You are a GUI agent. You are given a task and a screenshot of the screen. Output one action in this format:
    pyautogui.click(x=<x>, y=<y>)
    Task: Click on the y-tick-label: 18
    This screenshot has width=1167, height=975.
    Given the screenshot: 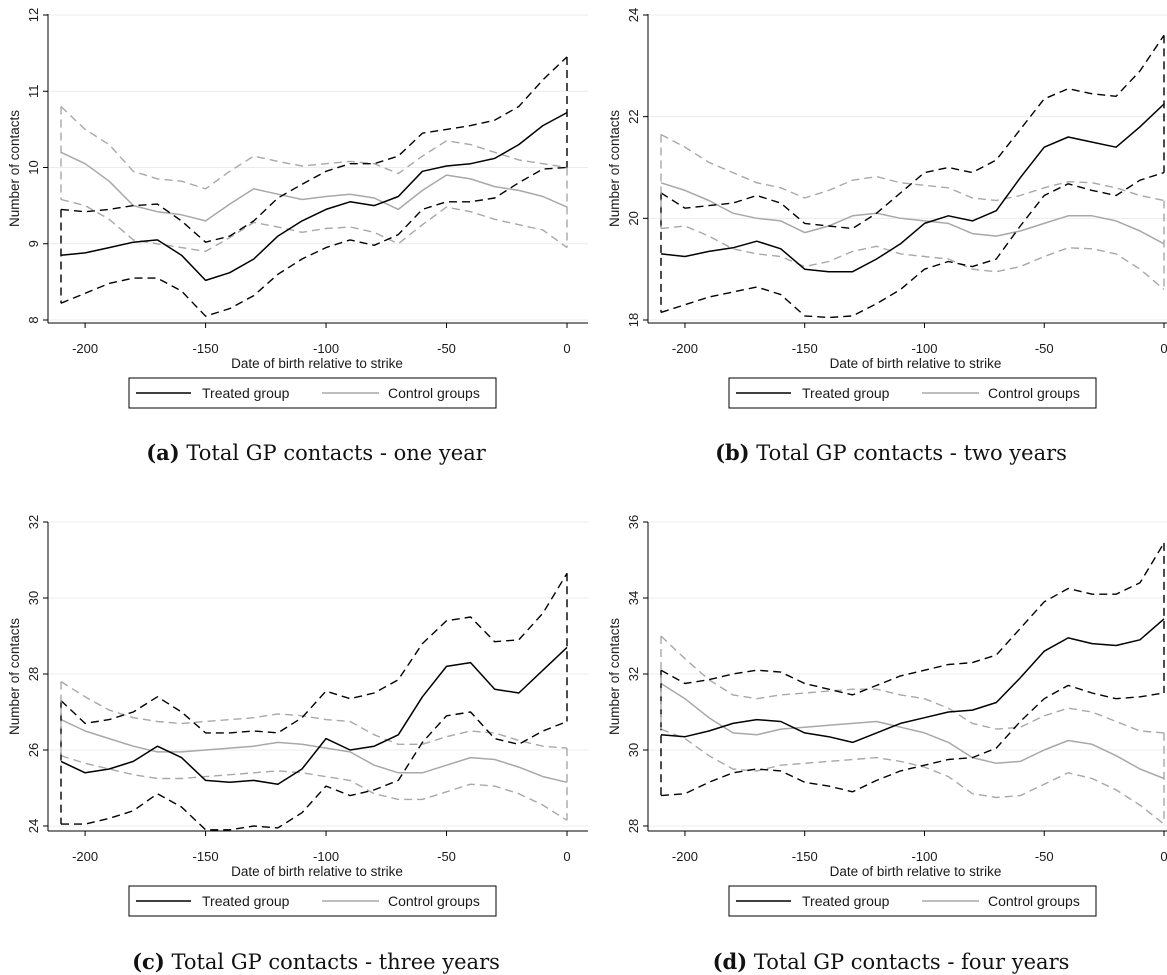 What is the action you would take?
    pyautogui.click(x=633, y=320)
    